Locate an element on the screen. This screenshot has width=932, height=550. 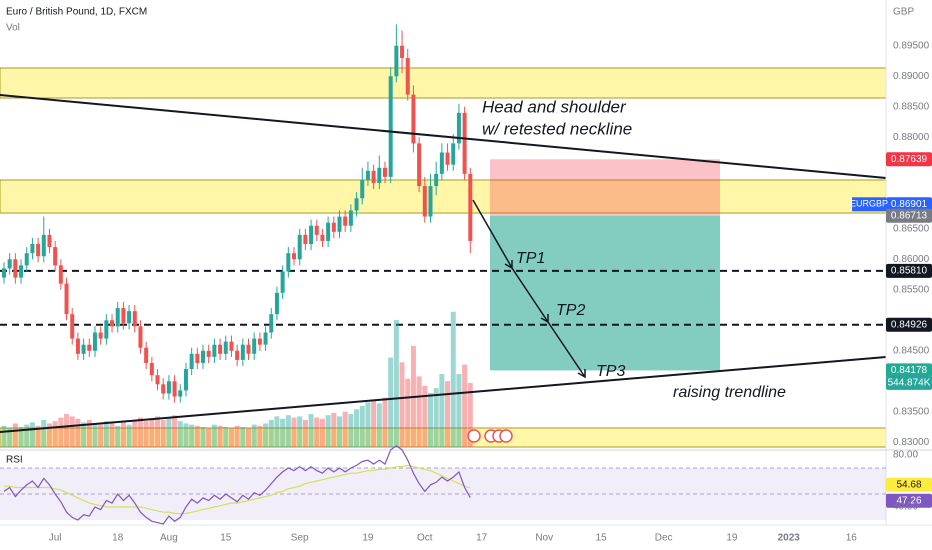
x-tick-label: Jul is located at coordinates (55, 538).